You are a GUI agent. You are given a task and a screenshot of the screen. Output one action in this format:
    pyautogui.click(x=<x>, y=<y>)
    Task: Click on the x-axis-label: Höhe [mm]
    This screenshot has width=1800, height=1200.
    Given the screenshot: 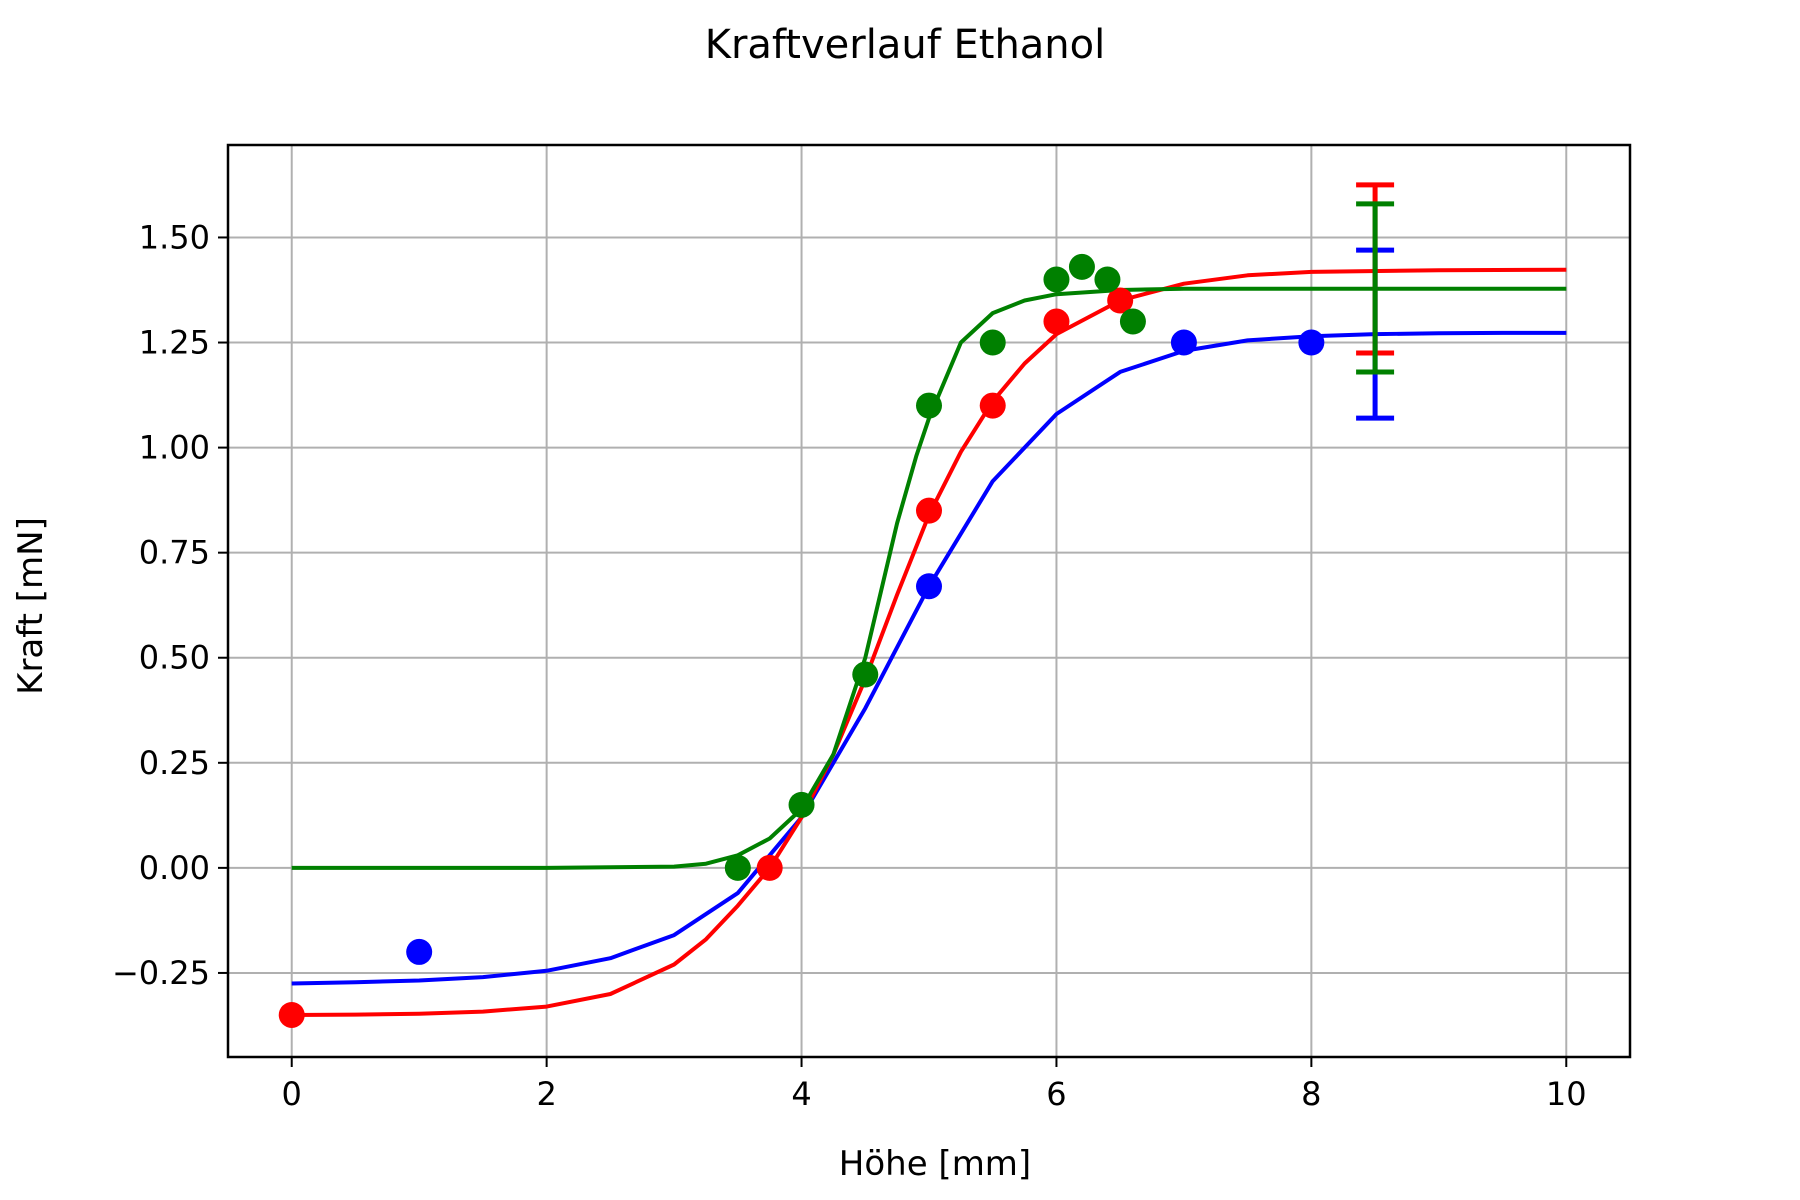 What is the action you would take?
    pyautogui.click(x=935, y=1164)
    